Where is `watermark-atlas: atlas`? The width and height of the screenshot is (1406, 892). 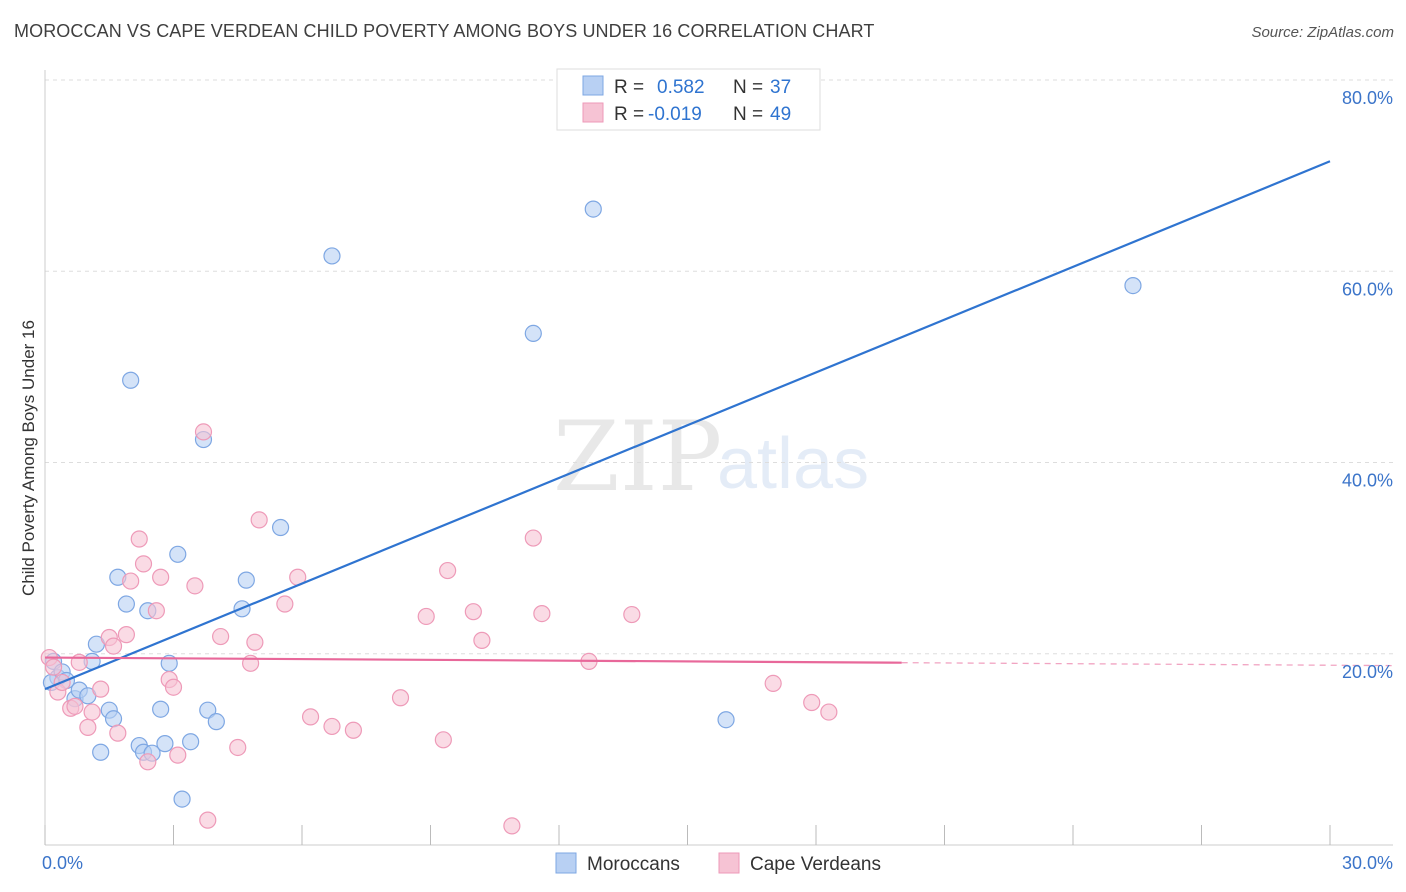 watermark-atlas: atlas is located at coordinates (793, 464).